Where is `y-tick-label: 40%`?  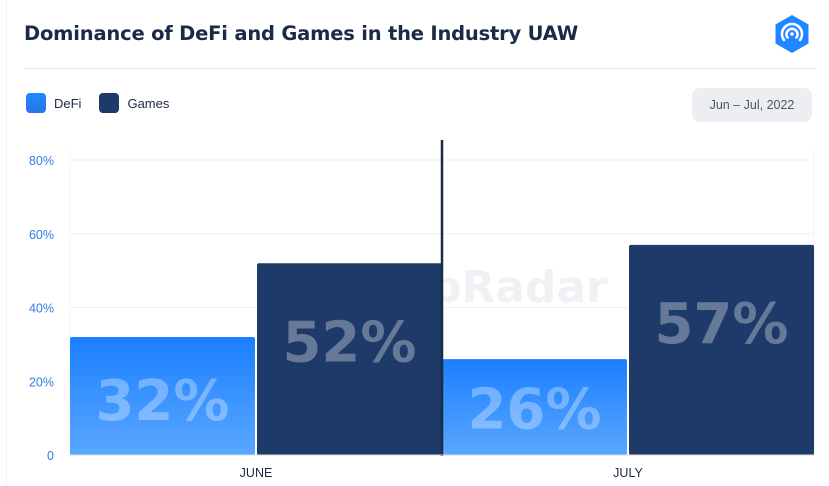 y-tick-label: 40% is located at coordinates (41, 309).